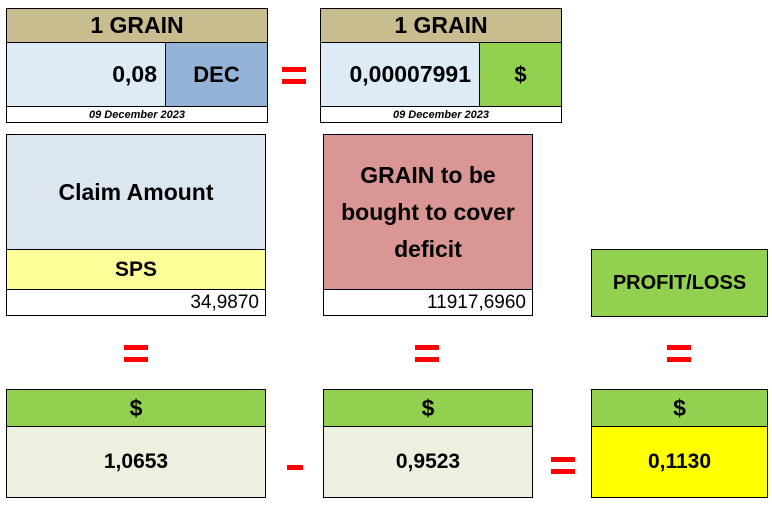 Image resolution: width=772 pixels, height=508 pixels. I want to click on grain-deficit-value: 11917,6960, so click(428, 302).